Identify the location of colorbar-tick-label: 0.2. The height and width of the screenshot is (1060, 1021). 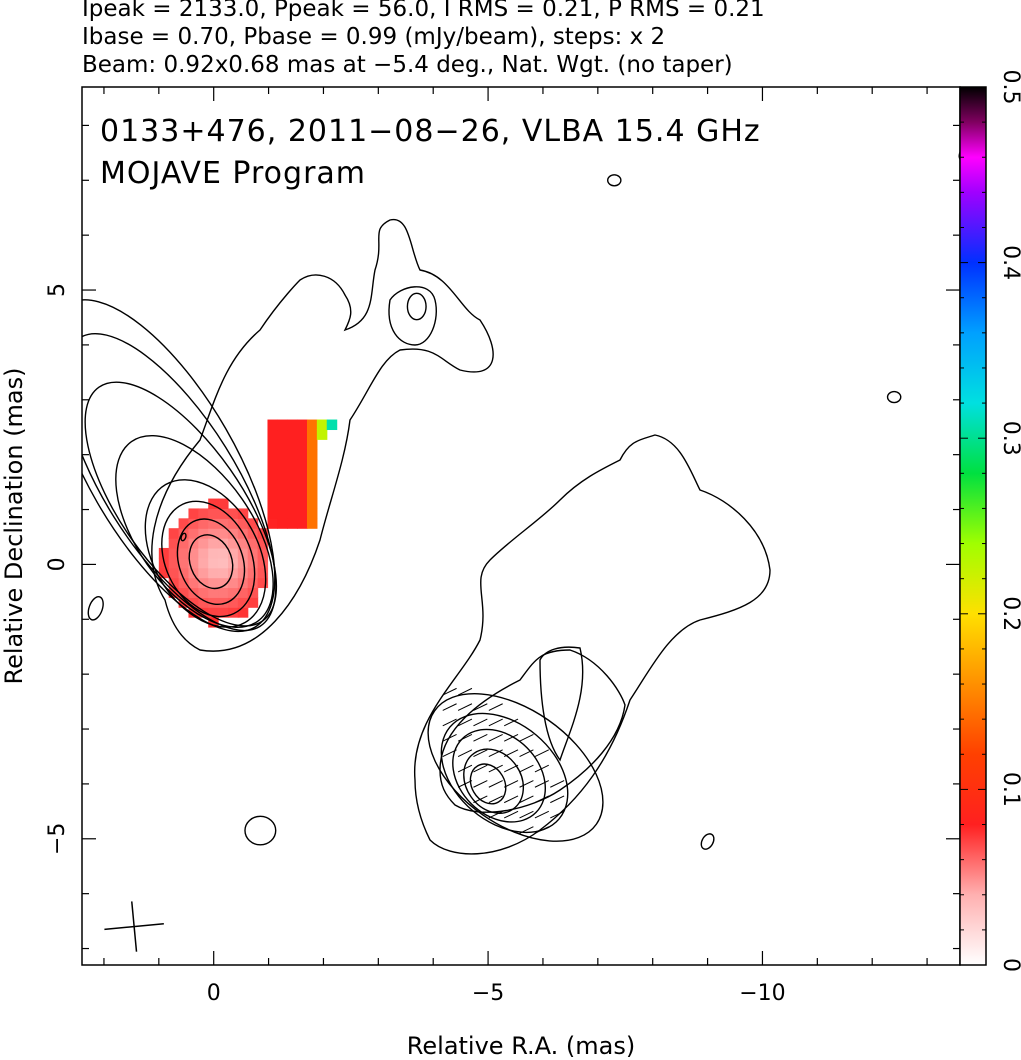
(1009, 613).